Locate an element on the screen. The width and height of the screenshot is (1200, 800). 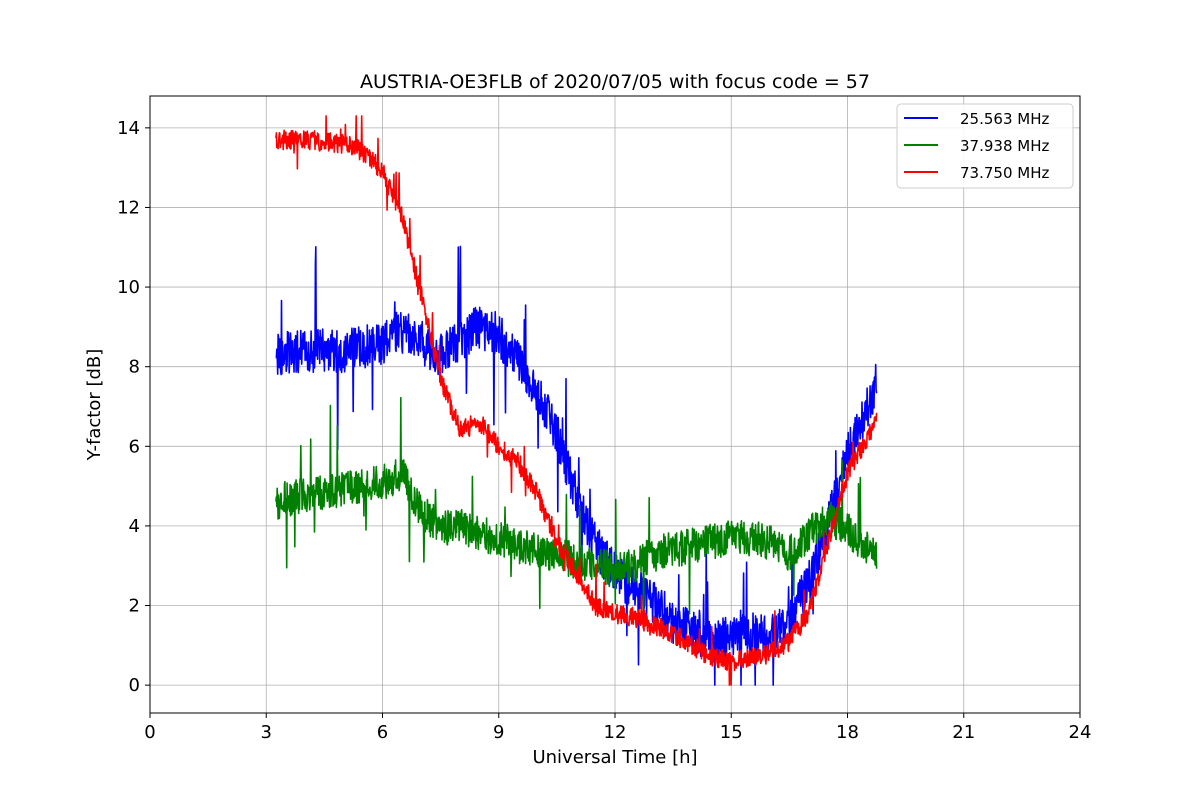
x-tick-label: 15 is located at coordinates (731, 732).